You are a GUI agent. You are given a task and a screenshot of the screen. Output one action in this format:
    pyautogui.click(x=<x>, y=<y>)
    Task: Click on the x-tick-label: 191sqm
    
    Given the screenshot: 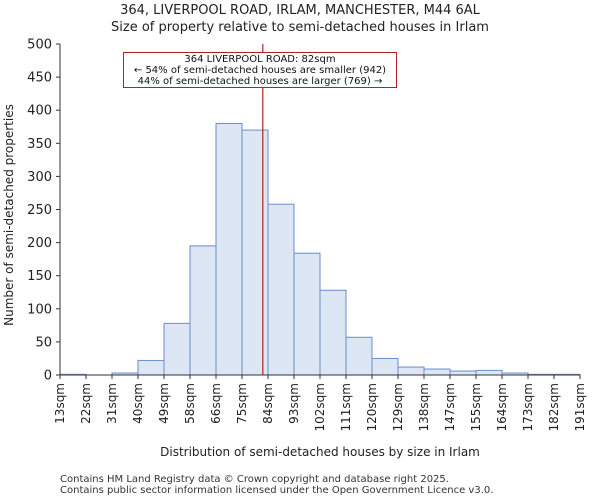 What is the action you would take?
    pyautogui.click(x=580, y=407)
    